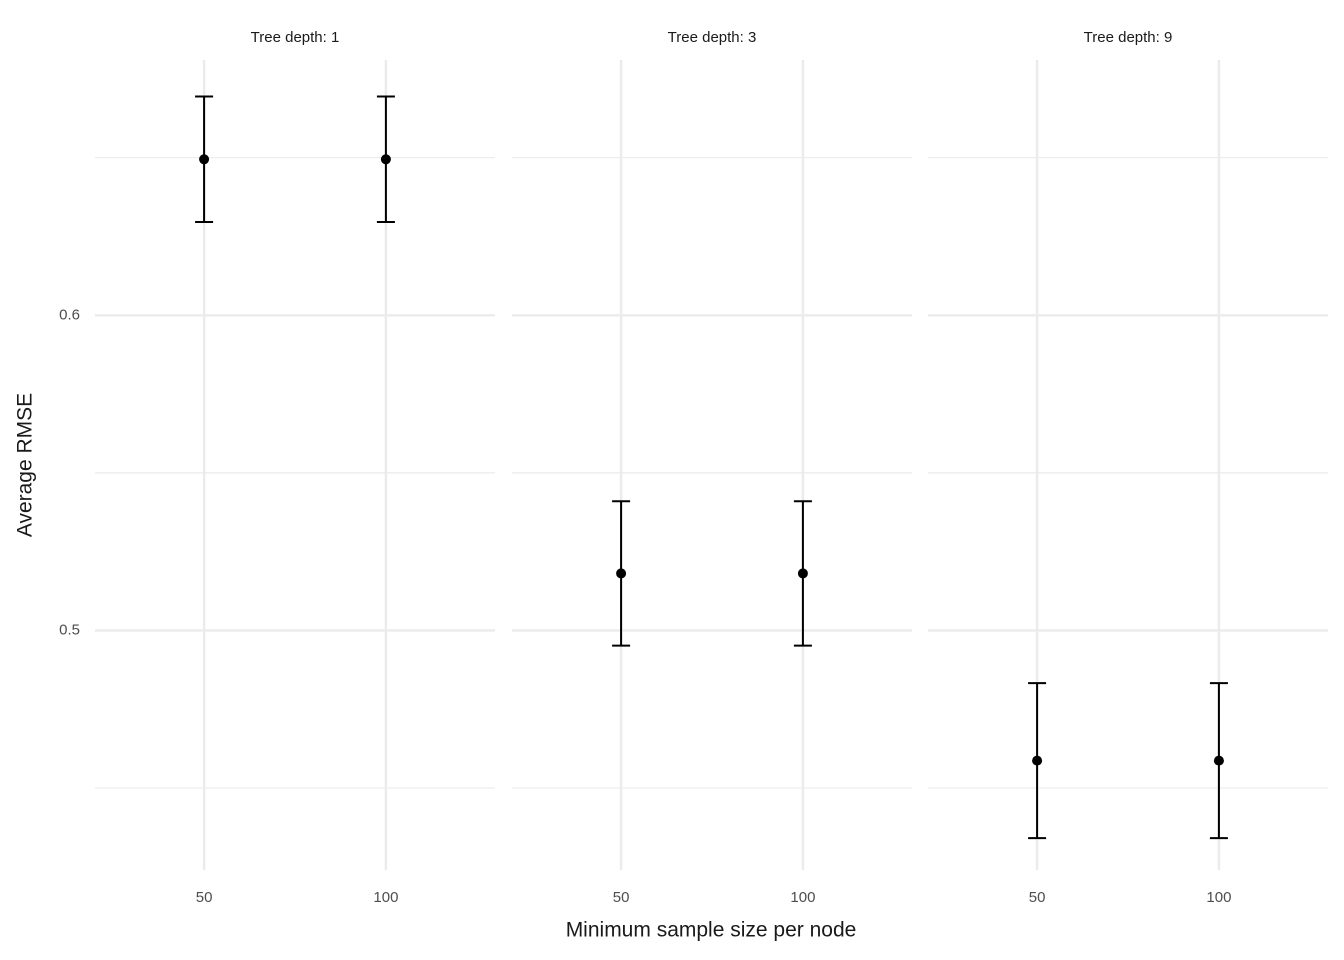  Describe the element at coordinates (1128, 37) in the screenshot. I see `facet-title: Tree depth: 9` at that location.